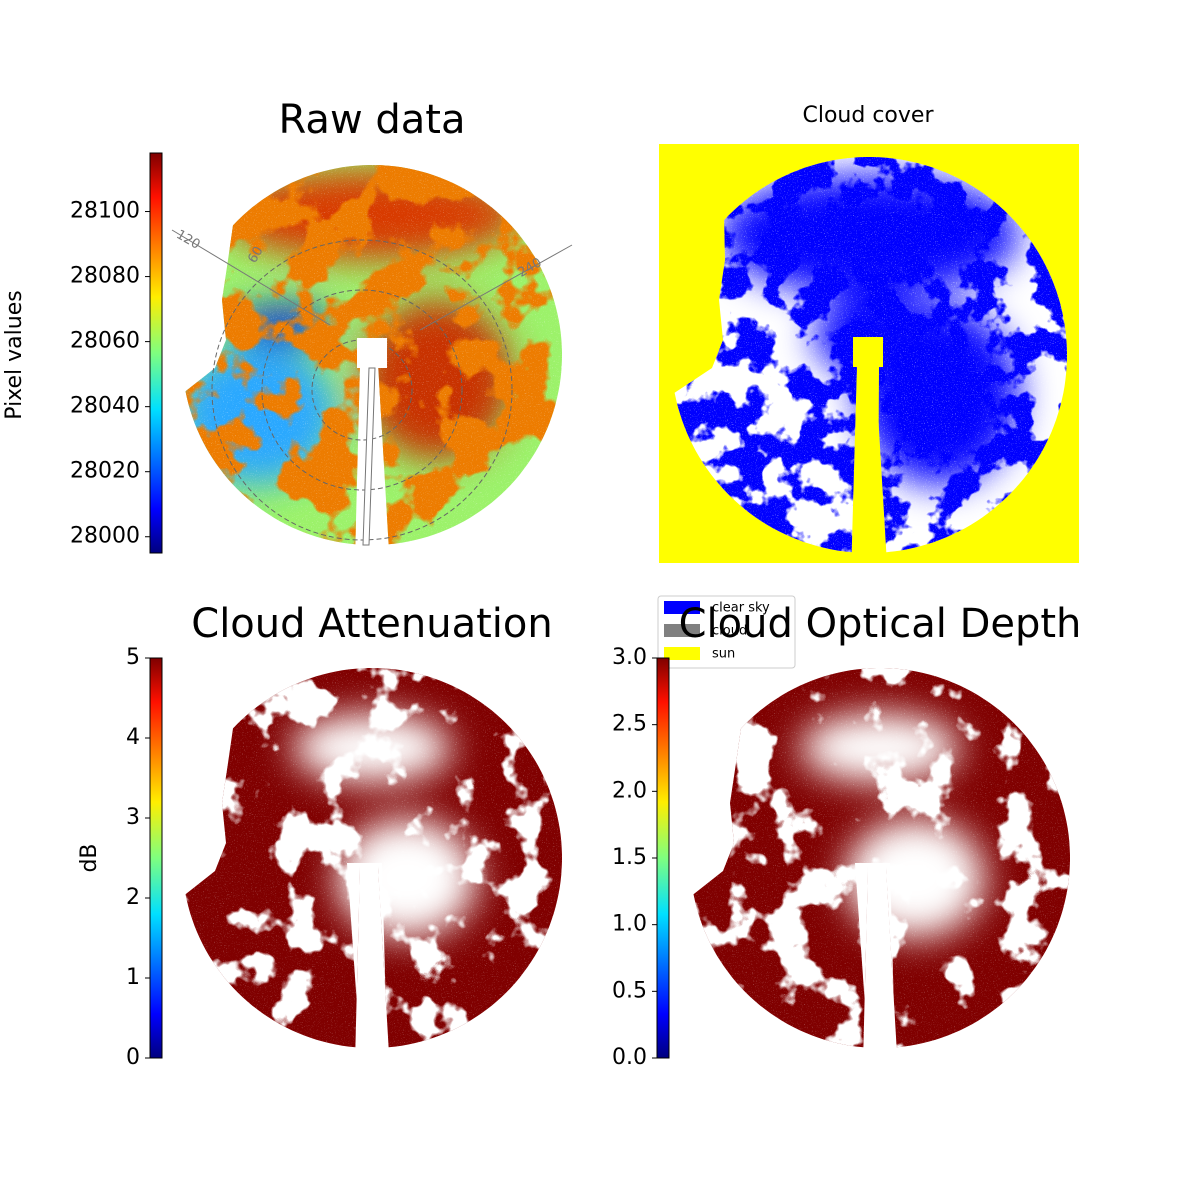  I want to click on panel-title: Cloud Optical Depth, so click(880, 624).